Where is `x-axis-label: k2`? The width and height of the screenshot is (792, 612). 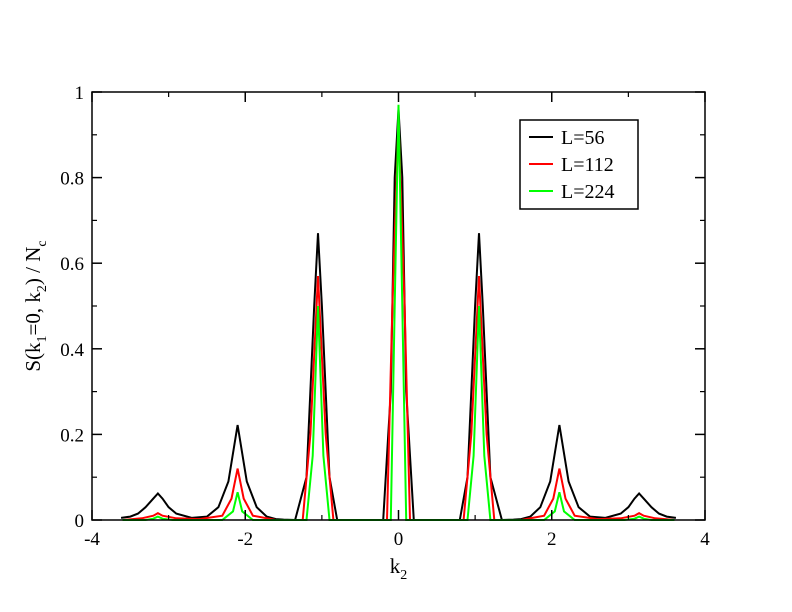
x-axis-label: k2 is located at coordinates (399, 568).